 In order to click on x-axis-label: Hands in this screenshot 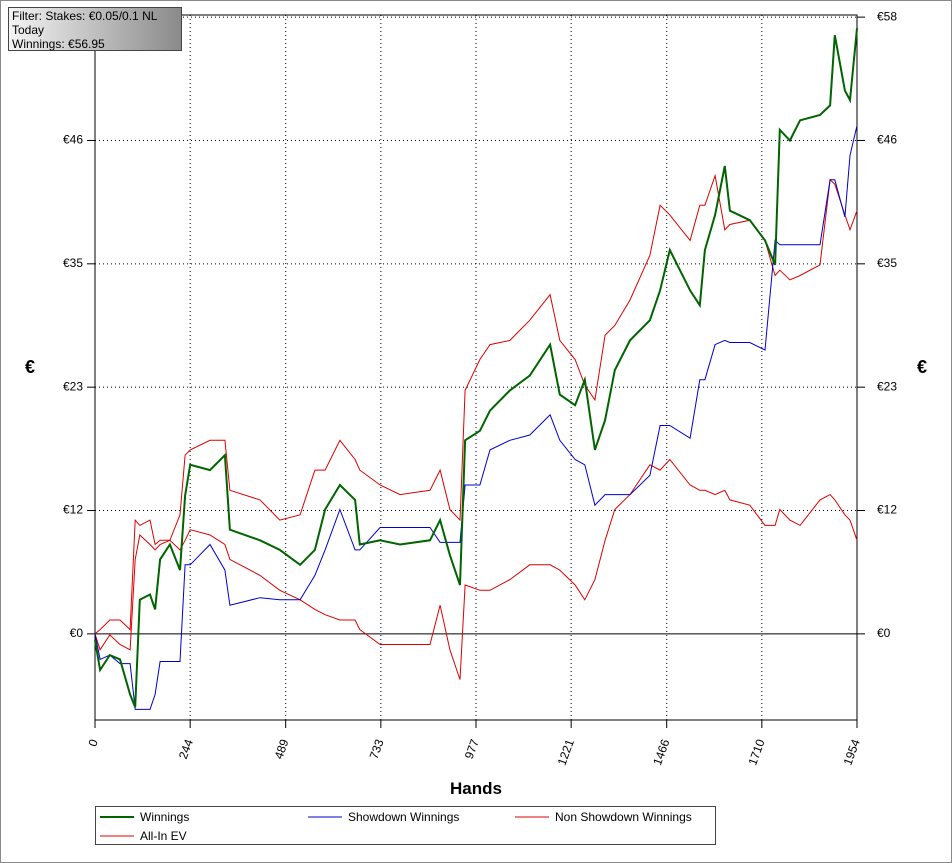, I will do `click(476, 788)`.